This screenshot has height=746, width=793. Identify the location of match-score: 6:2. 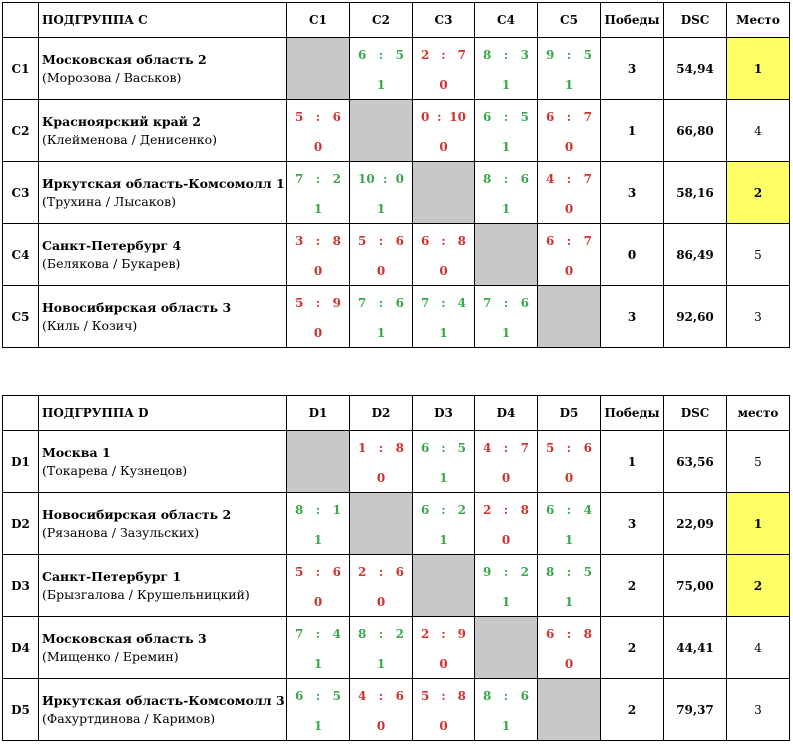
(443, 510).